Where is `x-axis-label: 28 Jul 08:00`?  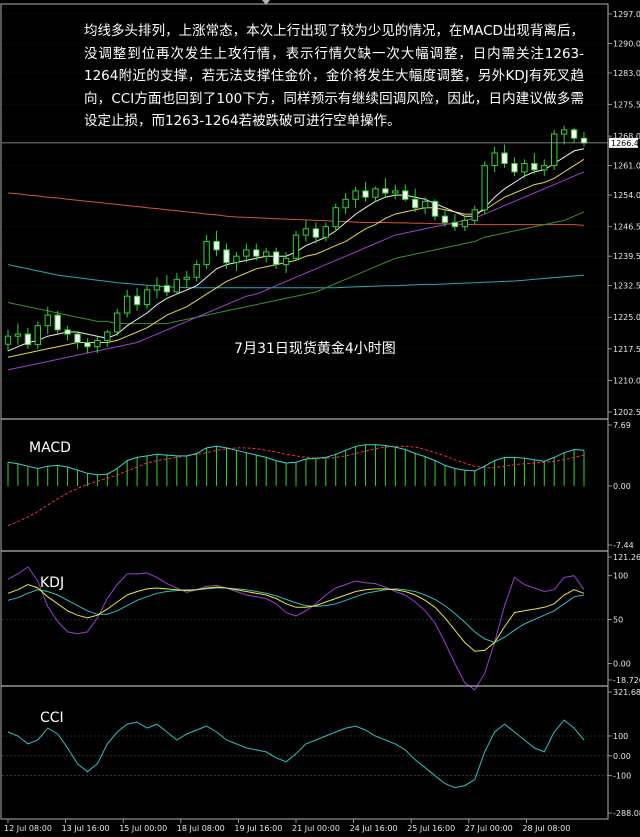
x-axis-label: 28 Jul 08:00 is located at coordinates (546, 828).